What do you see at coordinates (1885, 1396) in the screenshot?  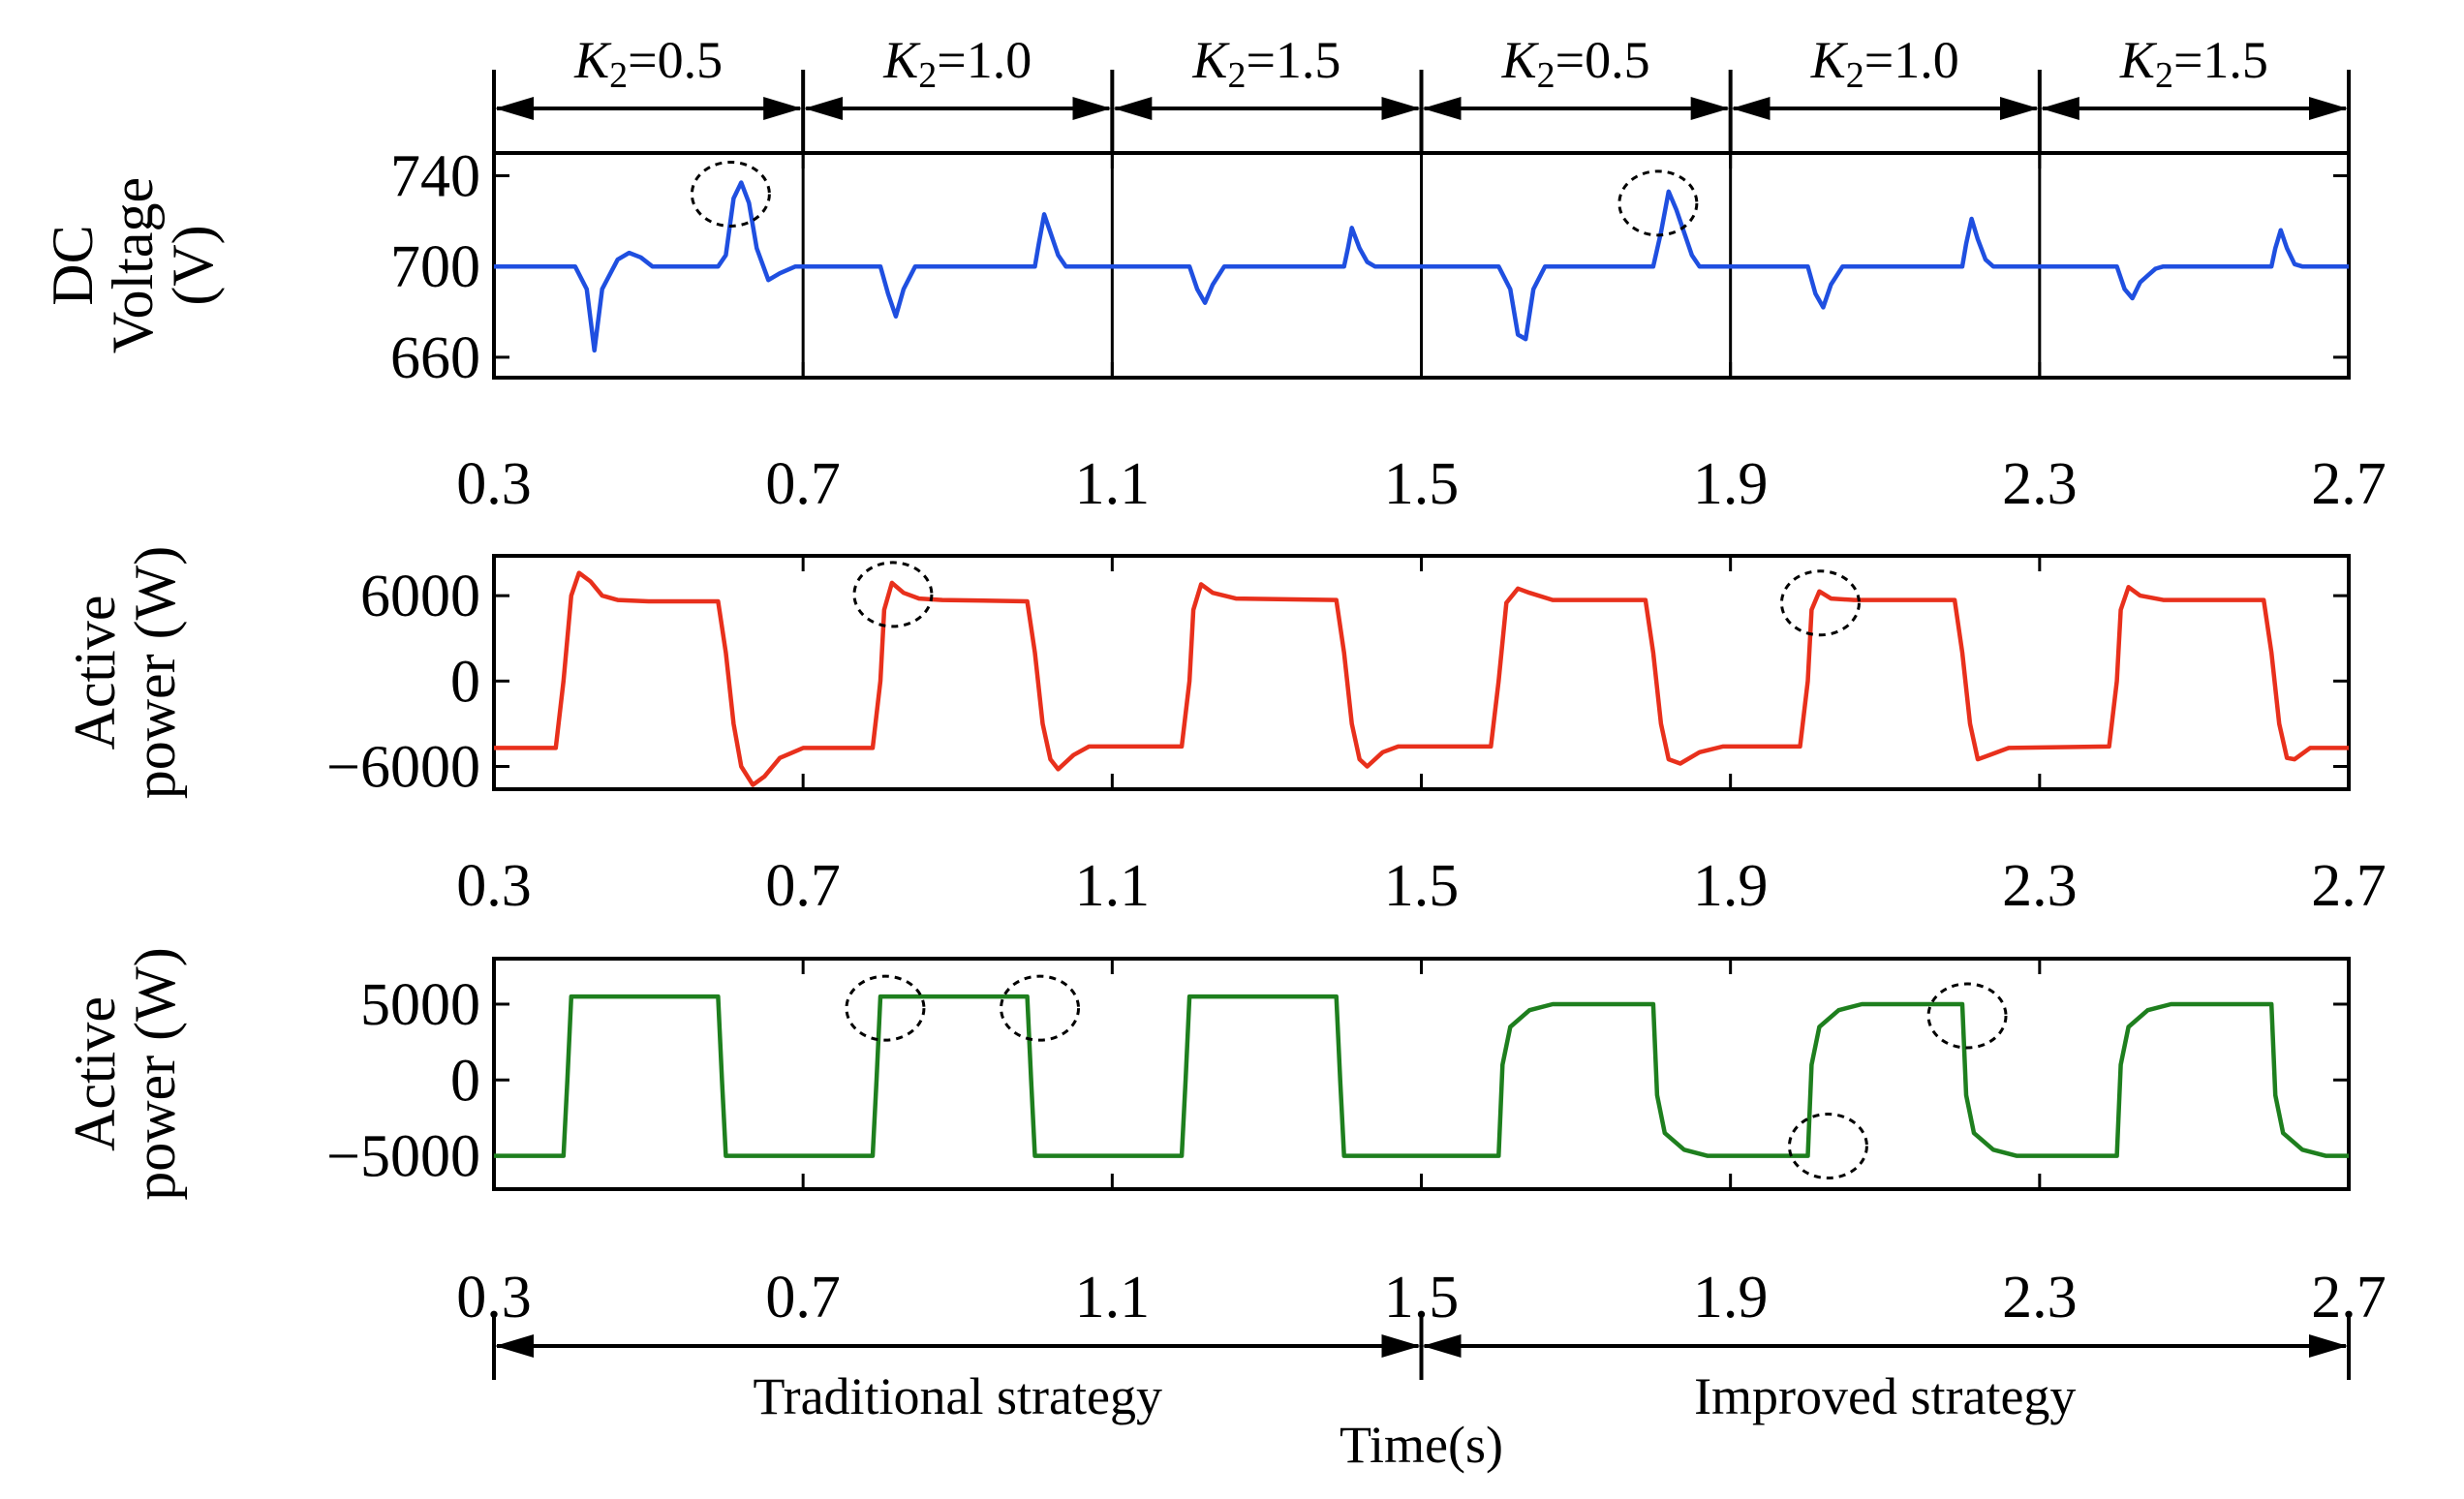 I see `region-label: Improved strategy` at bounding box center [1885, 1396].